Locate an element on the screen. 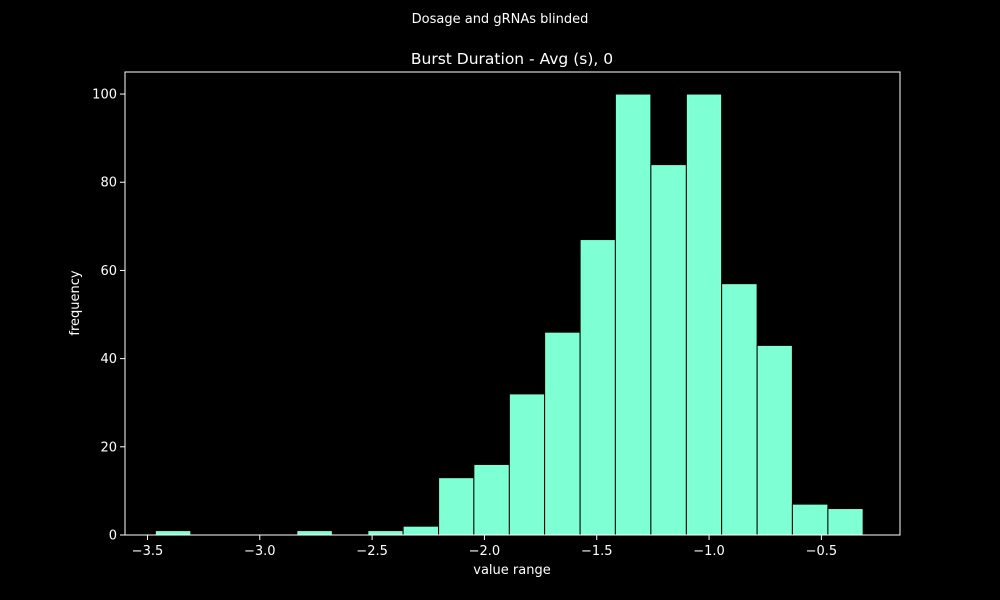 This screenshot has width=1000, height=600. figure-suptitle: Dosage and gRNAs blinded is located at coordinates (500, 19).